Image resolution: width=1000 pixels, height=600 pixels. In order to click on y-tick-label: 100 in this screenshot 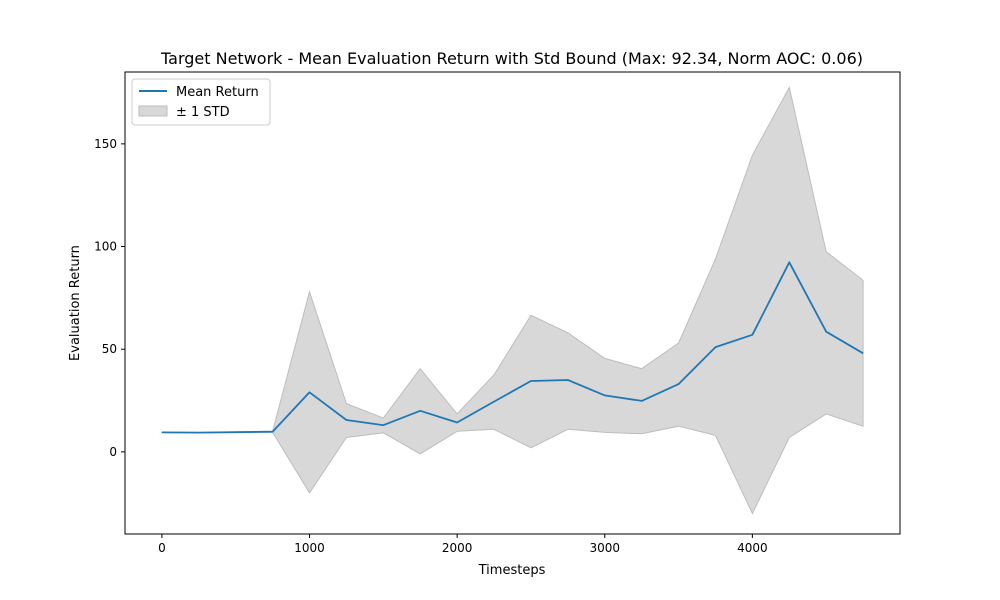, I will do `click(105, 247)`.